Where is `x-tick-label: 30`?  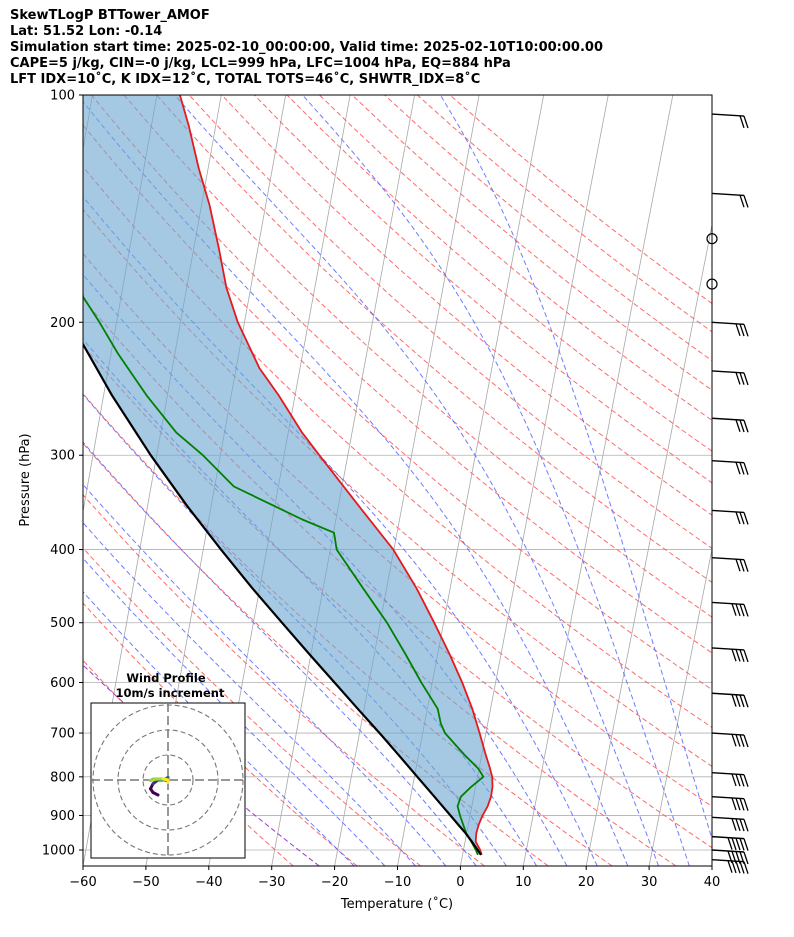 x-tick-label: 30 is located at coordinates (649, 882).